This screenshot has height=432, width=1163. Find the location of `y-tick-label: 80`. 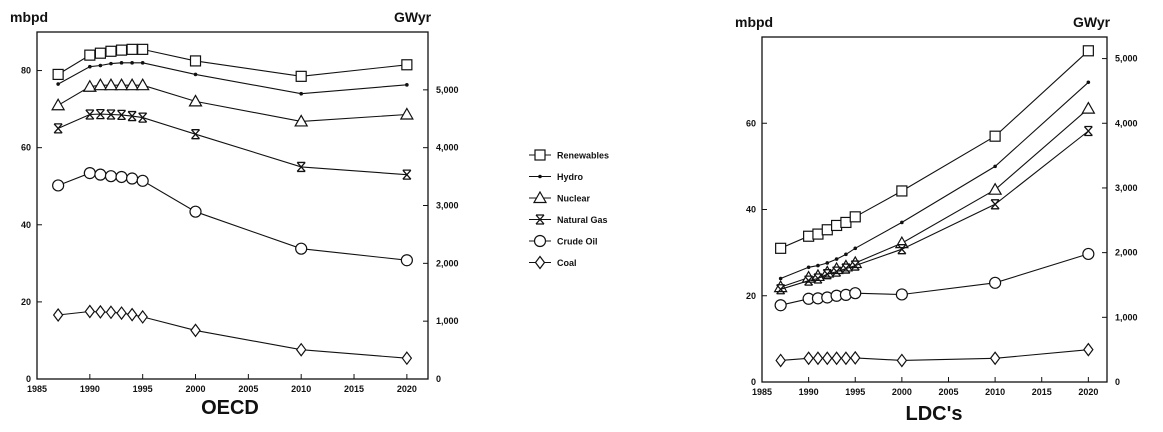

y-tick-label: 80 is located at coordinates (26, 71).